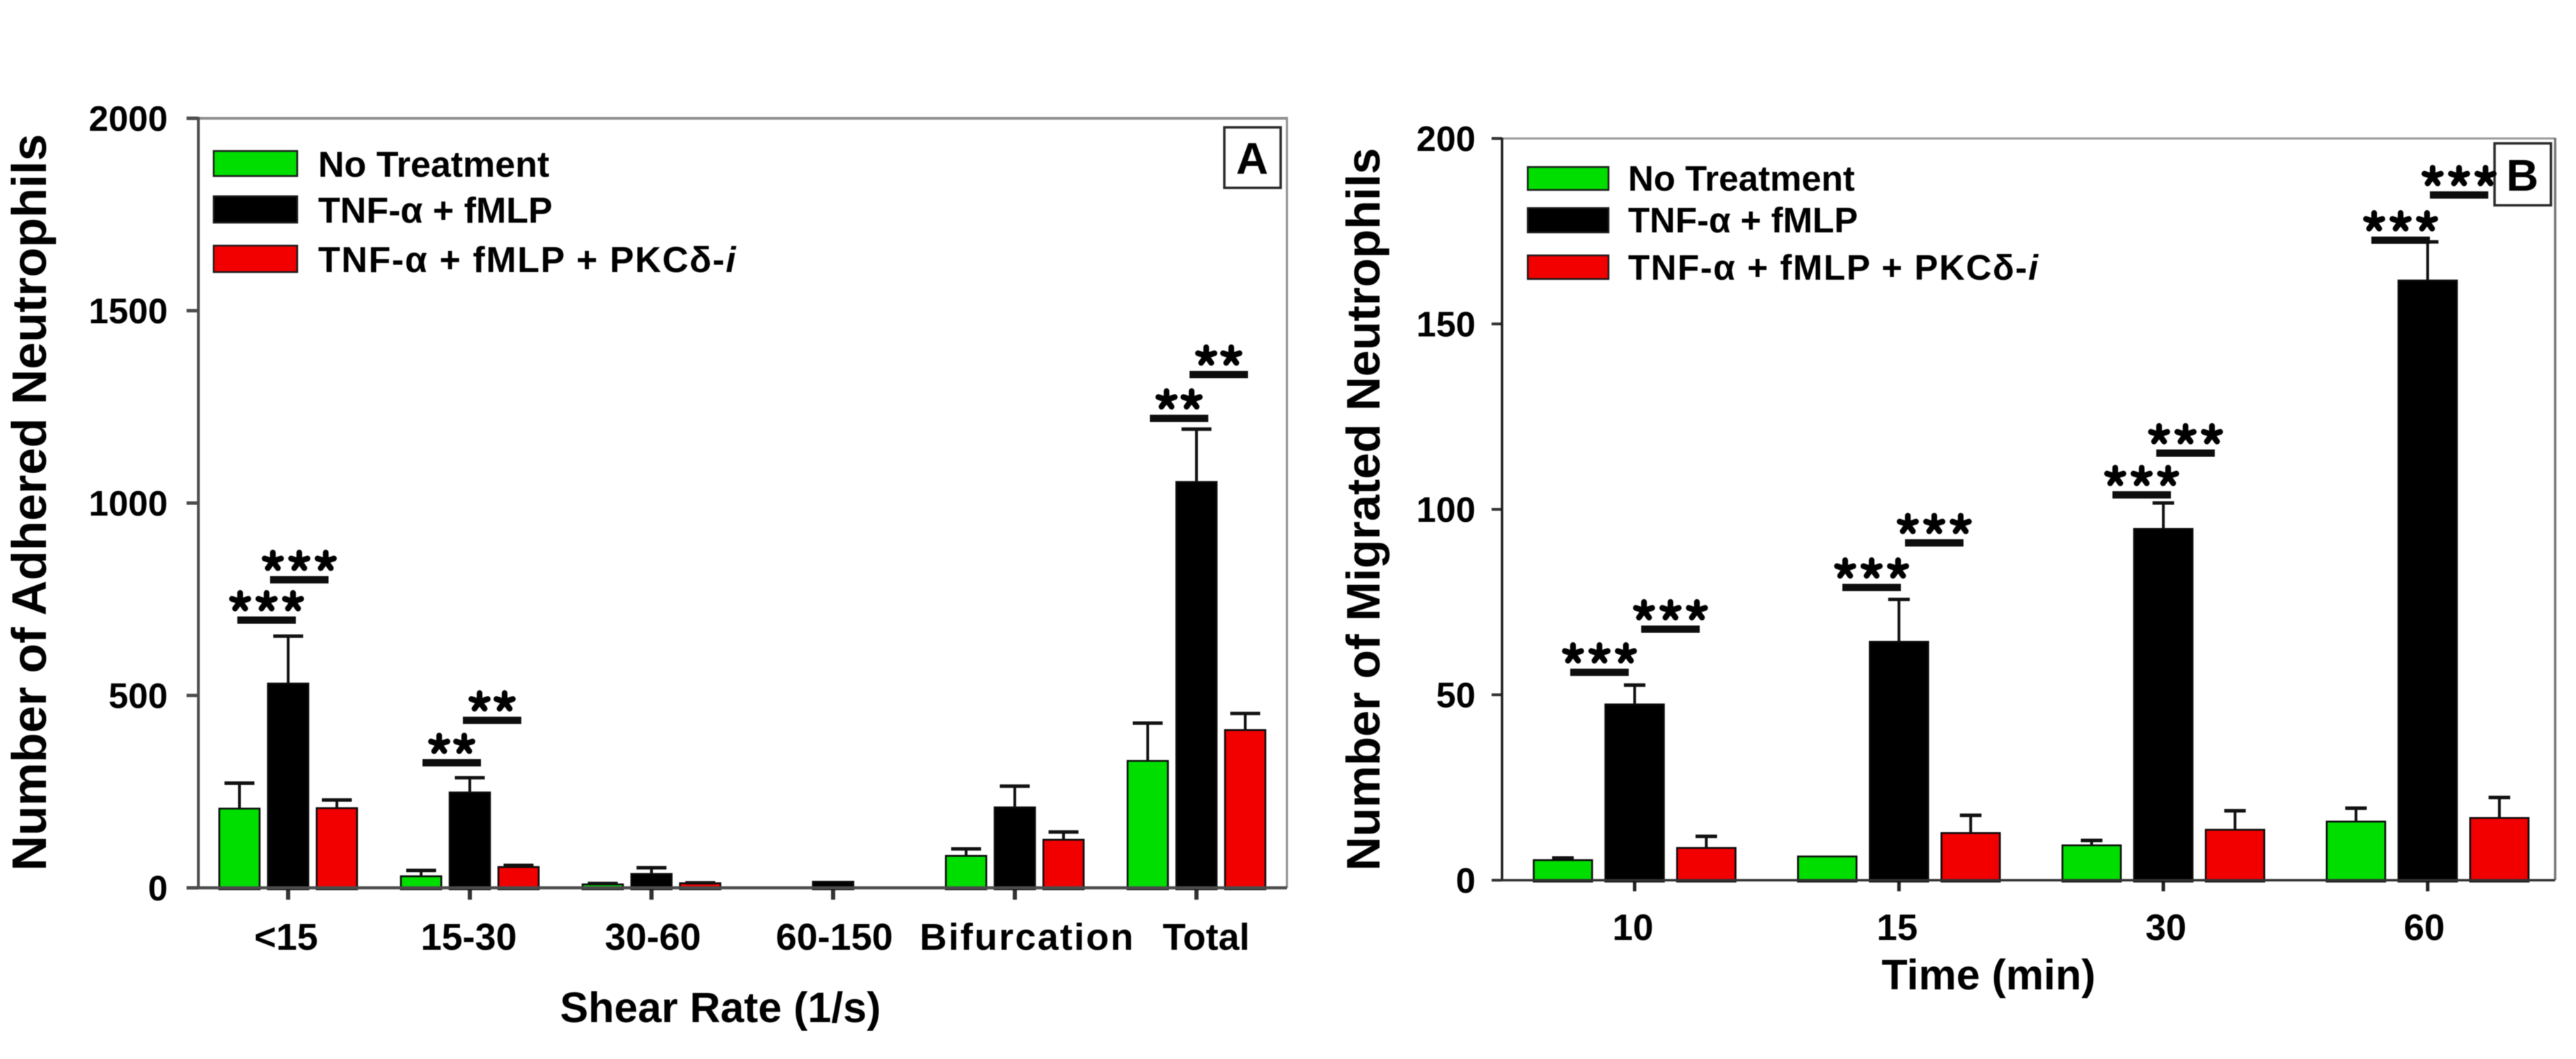  I want to click on svg-text: 15-30, so click(468, 937).